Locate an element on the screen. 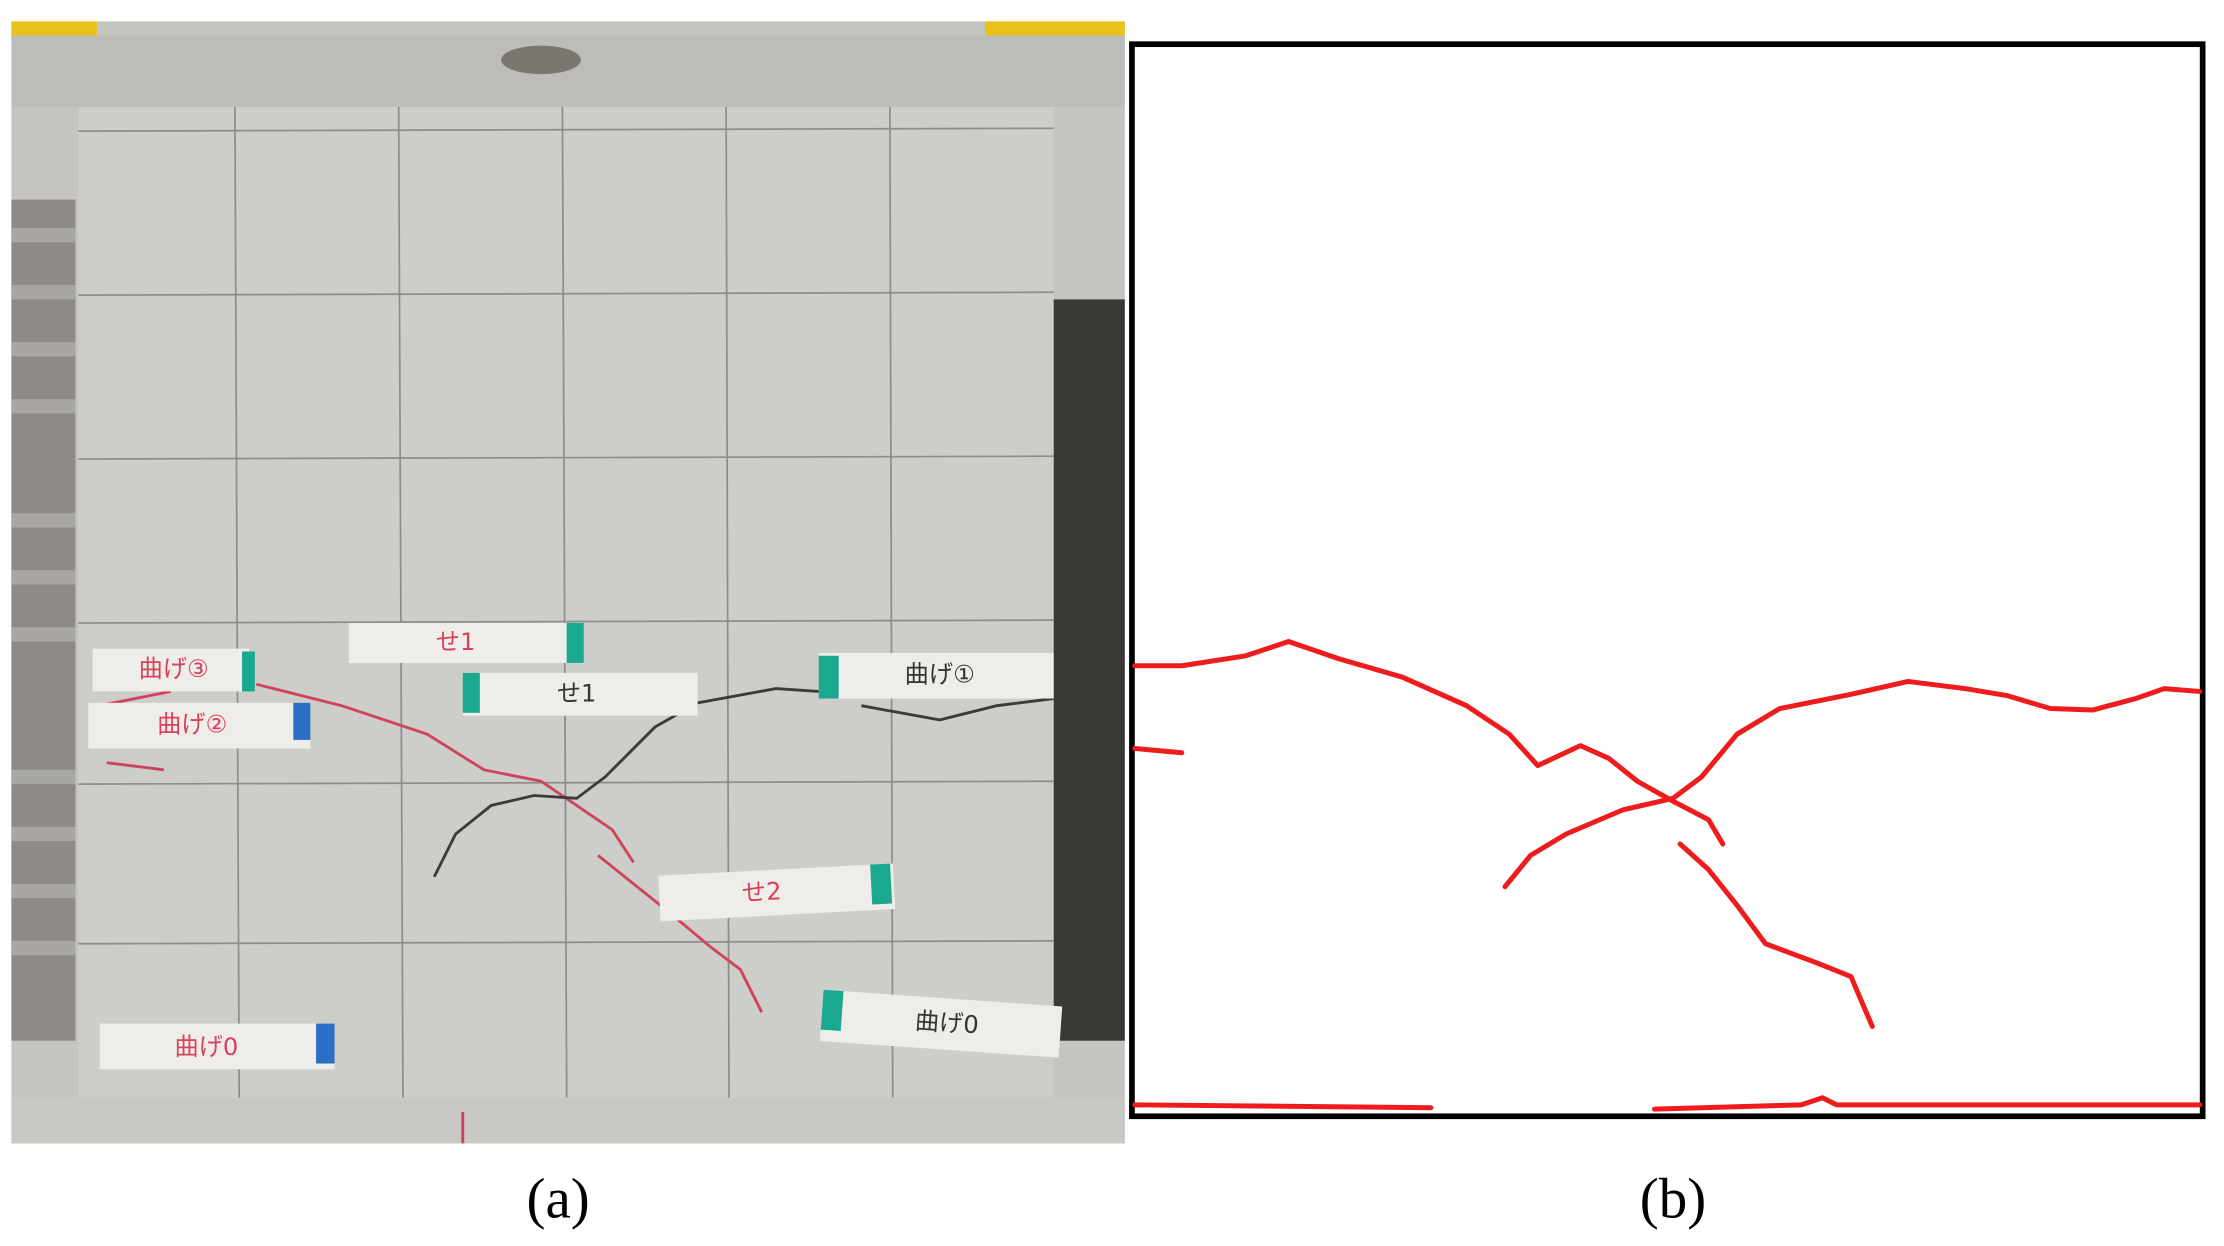  jack is located at coordinates (43, 620).